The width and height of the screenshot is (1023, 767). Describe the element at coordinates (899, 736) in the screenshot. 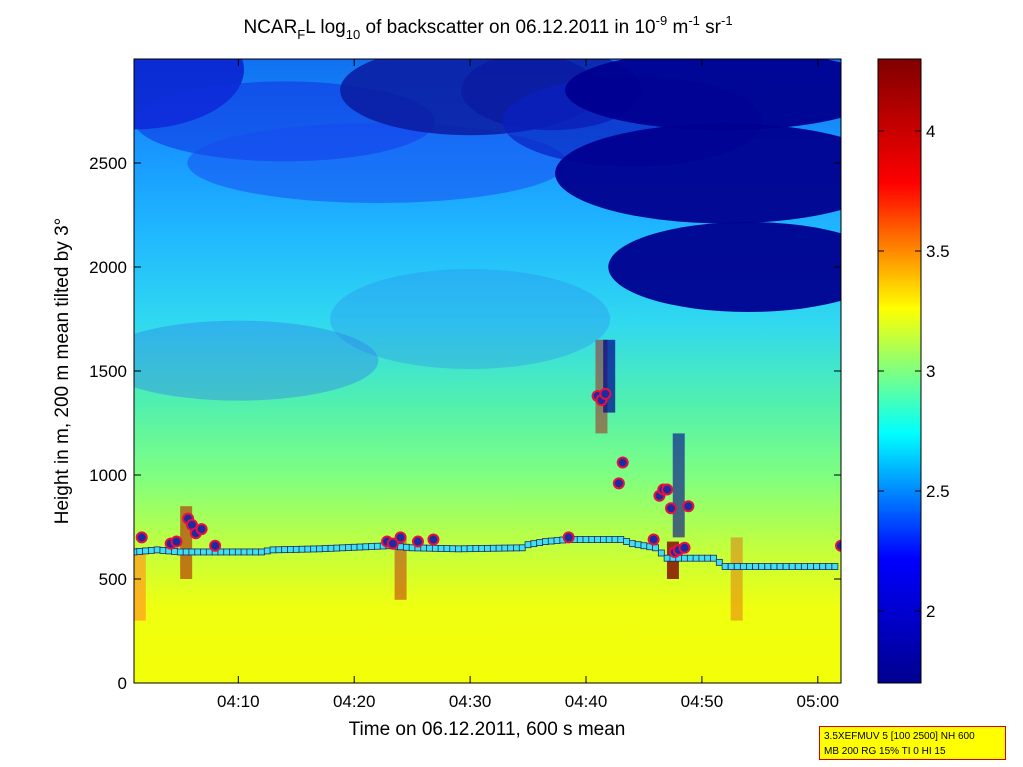

I see `settings-info-line-1: 3.5XEFMUV 5 [100 2500] NH 600` at that location.